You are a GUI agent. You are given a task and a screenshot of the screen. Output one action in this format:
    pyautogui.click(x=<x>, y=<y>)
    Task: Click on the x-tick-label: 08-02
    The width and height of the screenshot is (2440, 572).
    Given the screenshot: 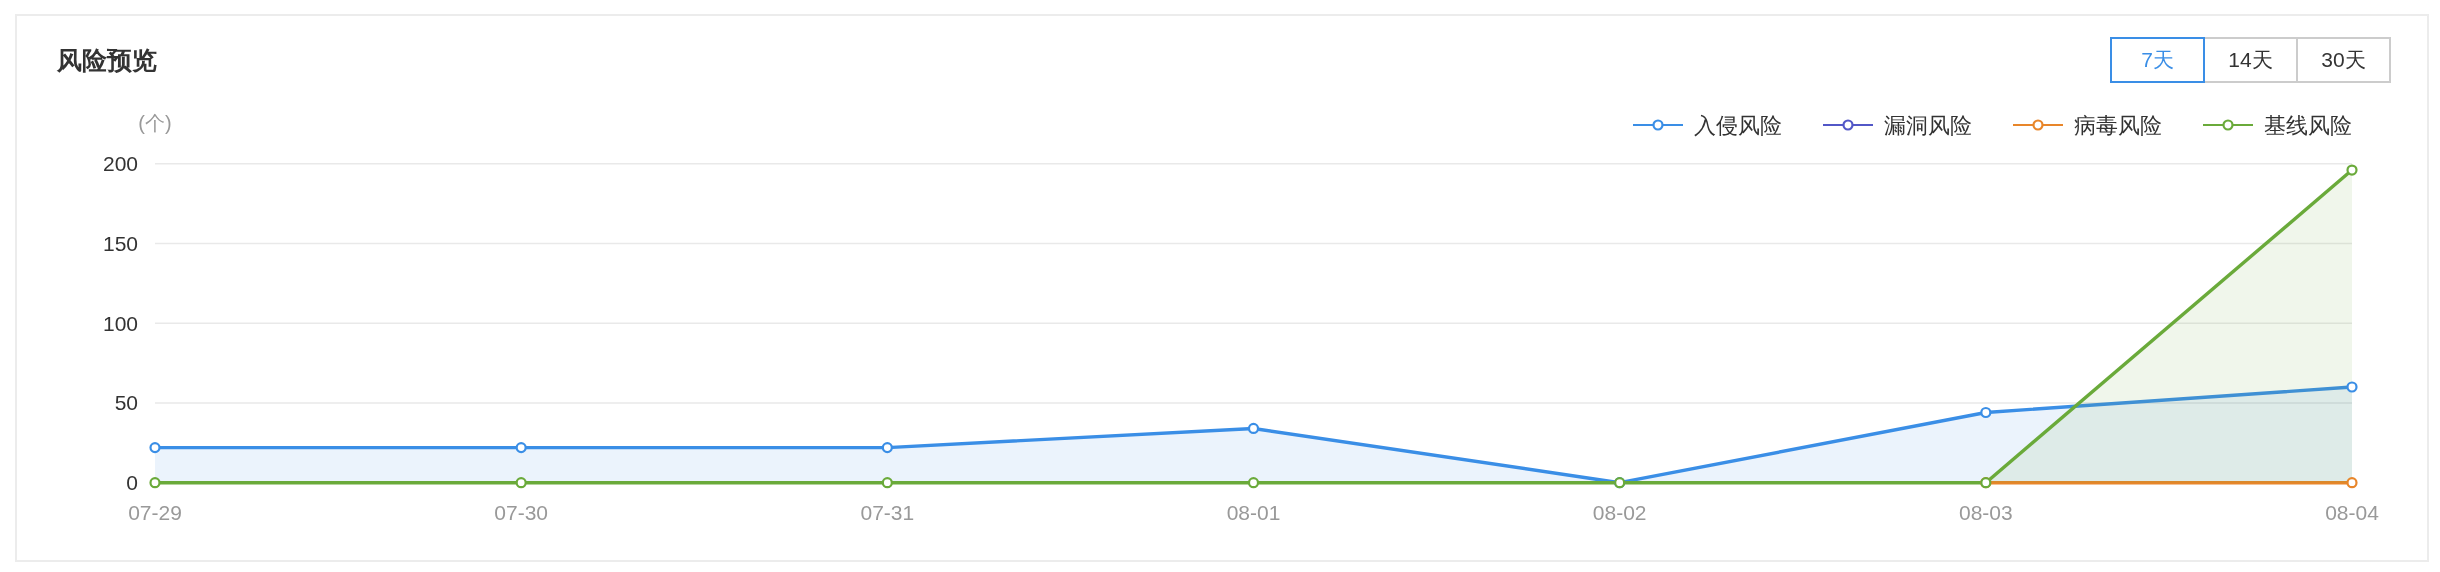 What is the action you would take?
    pyautogui.click(x=1619, y=512)
    